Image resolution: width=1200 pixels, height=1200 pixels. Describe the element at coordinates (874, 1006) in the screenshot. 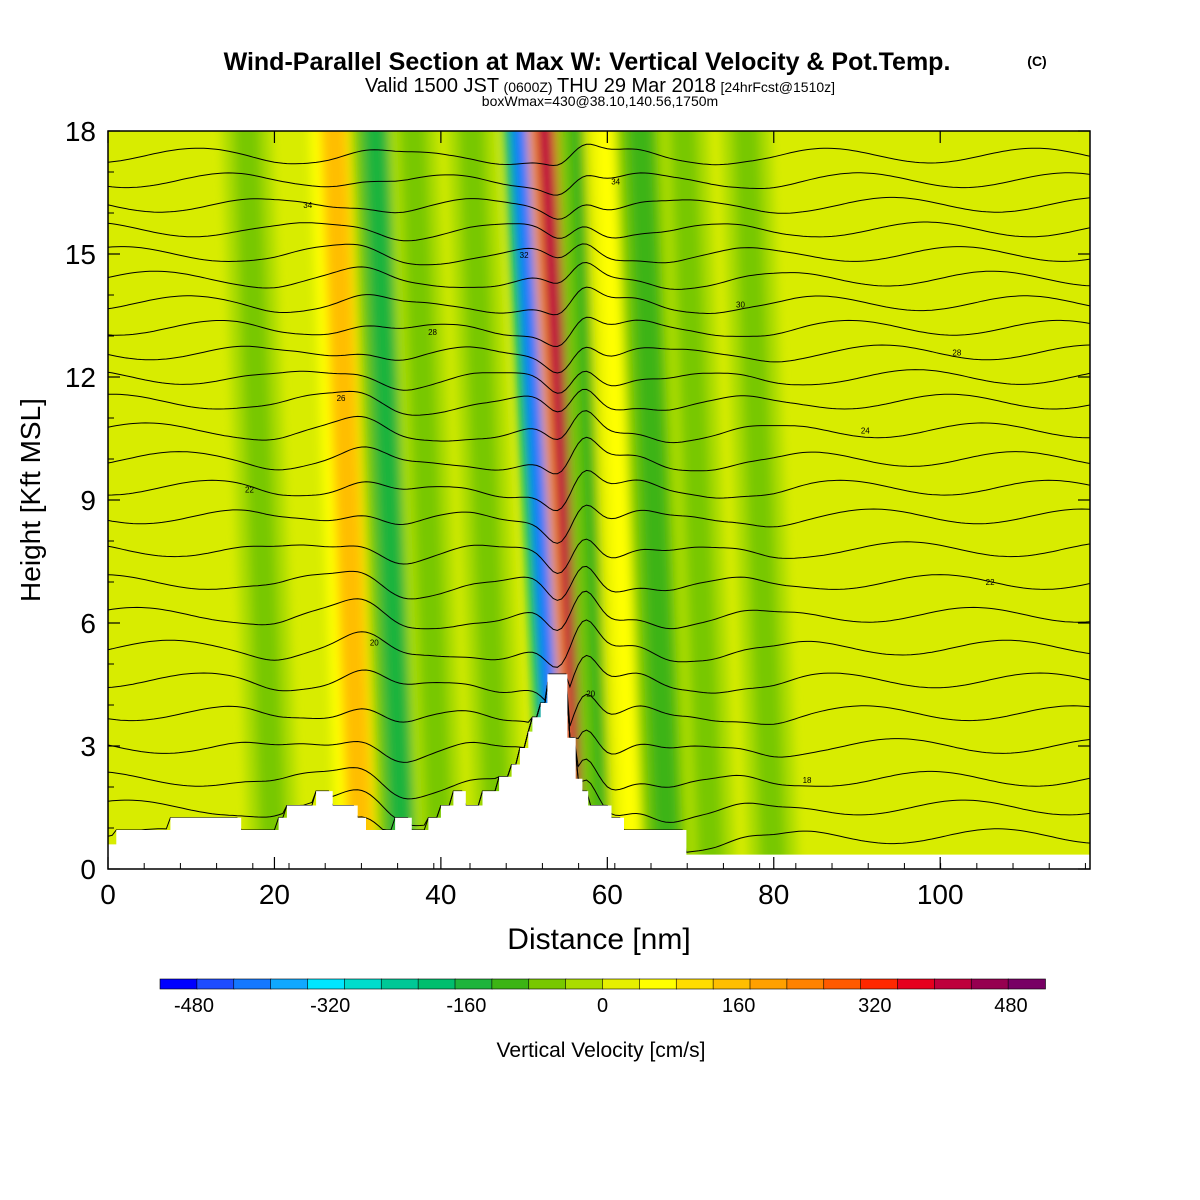

I see `colorbar-tick-label: 320` at that location.